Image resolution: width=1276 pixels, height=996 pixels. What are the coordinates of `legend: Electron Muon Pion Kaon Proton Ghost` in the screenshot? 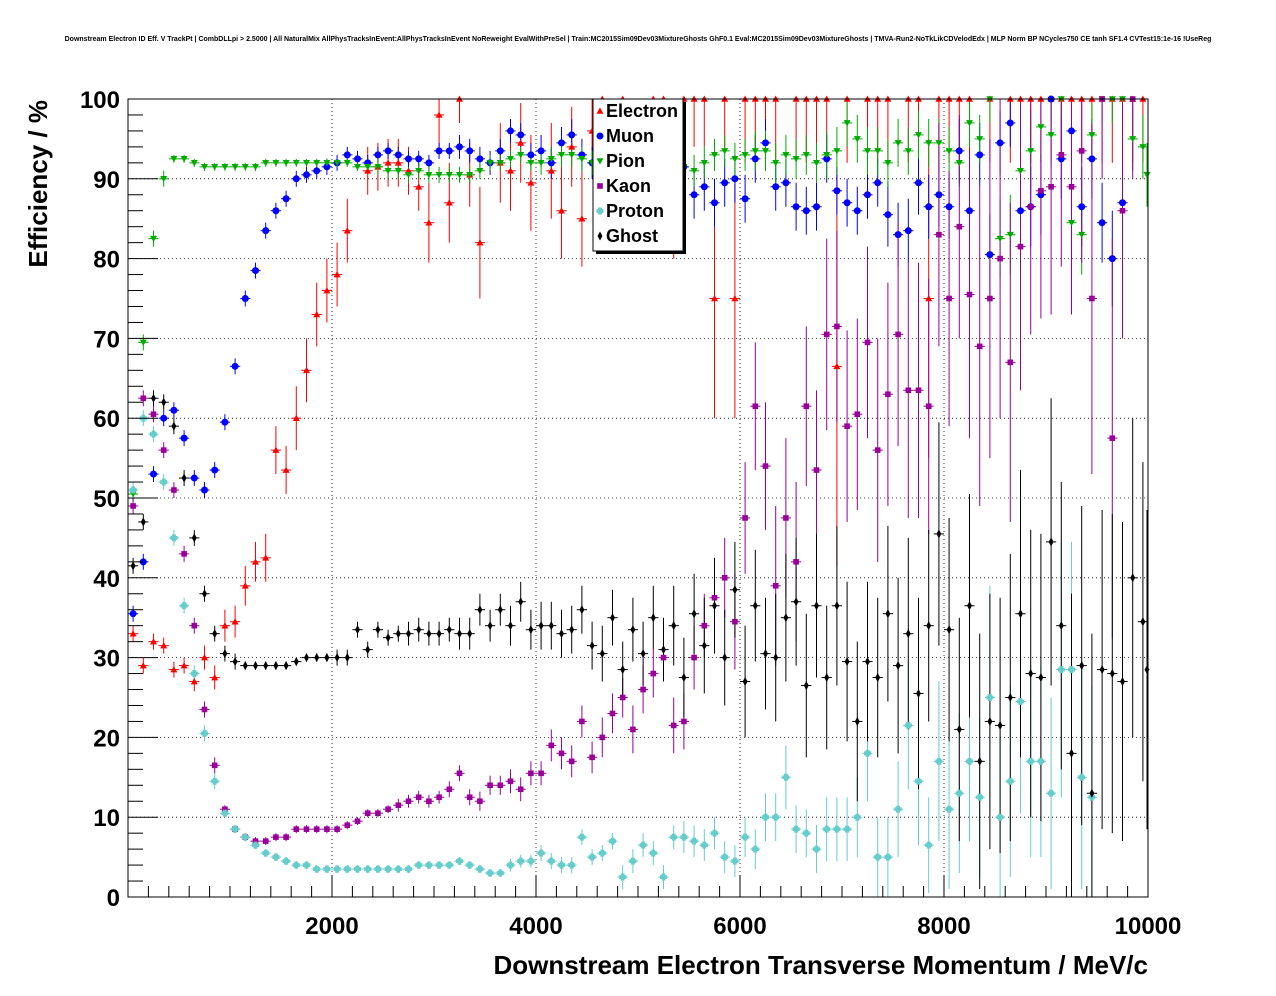 It's located at (639, 176).